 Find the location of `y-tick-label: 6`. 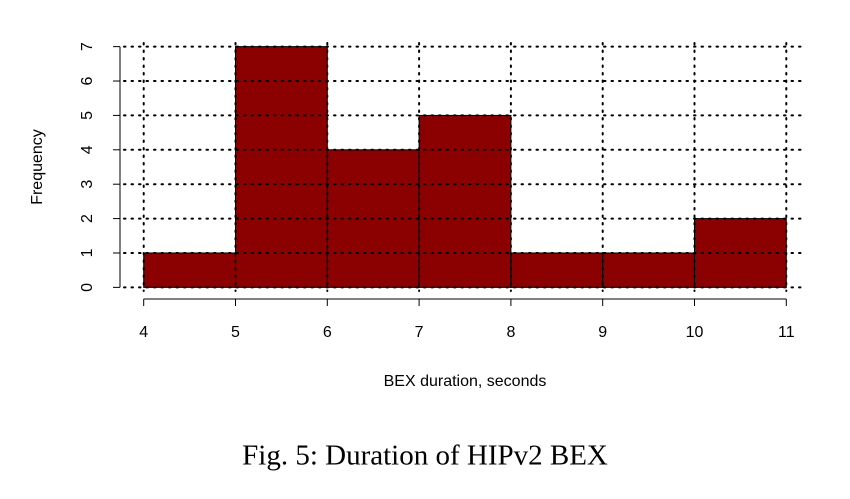

y-tick-label: 6 is located at coordinates (87, 80).